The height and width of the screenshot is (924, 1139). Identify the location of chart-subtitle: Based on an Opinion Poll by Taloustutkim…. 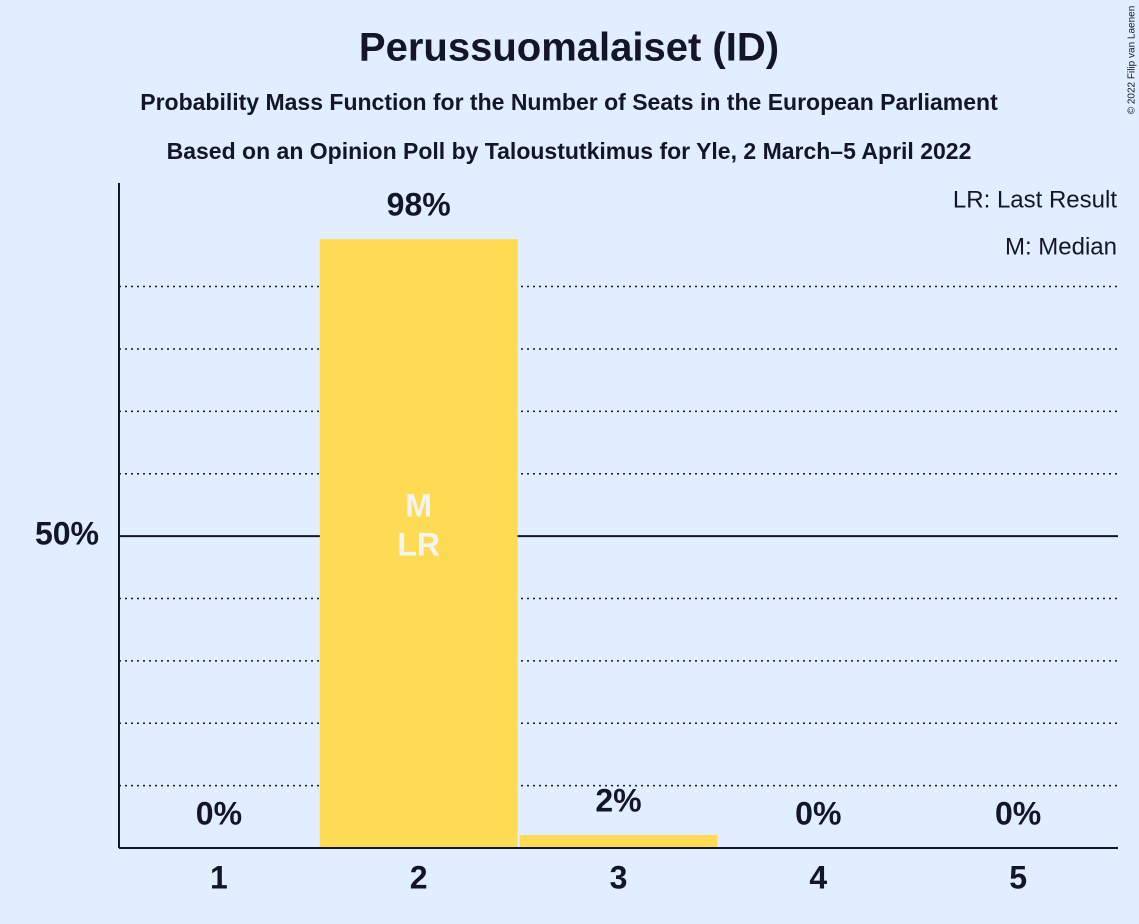
(569, 151).